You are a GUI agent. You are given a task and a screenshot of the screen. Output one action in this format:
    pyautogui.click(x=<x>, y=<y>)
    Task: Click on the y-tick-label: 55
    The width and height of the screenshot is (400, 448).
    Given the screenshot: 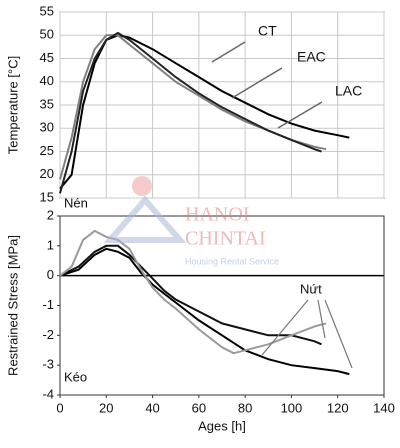 What is the action you would take?
    pyautogui.click(x=47, y=10)
    